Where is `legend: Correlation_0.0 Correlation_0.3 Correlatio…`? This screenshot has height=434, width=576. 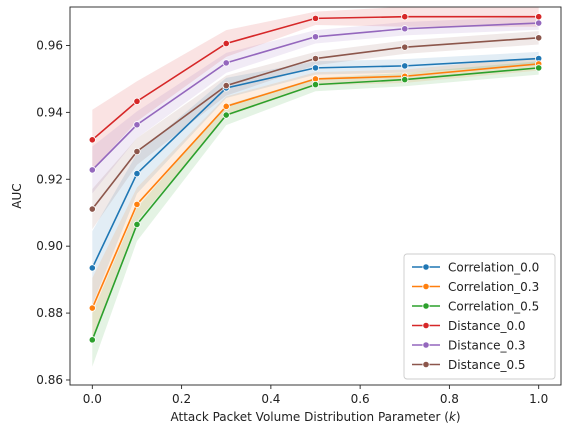
legend: Correlation_0.0 Correlation_0.3 Correlatio… is located at coordinates (479, 316).